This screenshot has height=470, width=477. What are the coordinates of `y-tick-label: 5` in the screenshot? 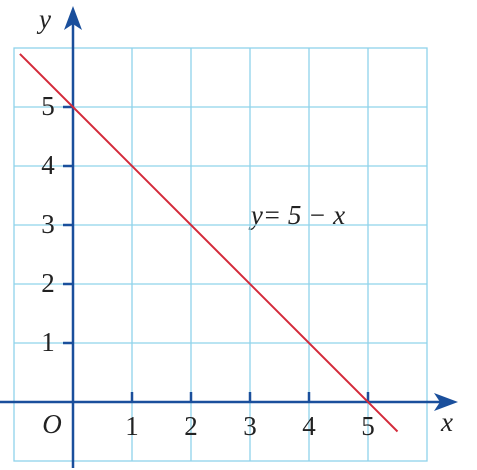 It's located at (48, 106).